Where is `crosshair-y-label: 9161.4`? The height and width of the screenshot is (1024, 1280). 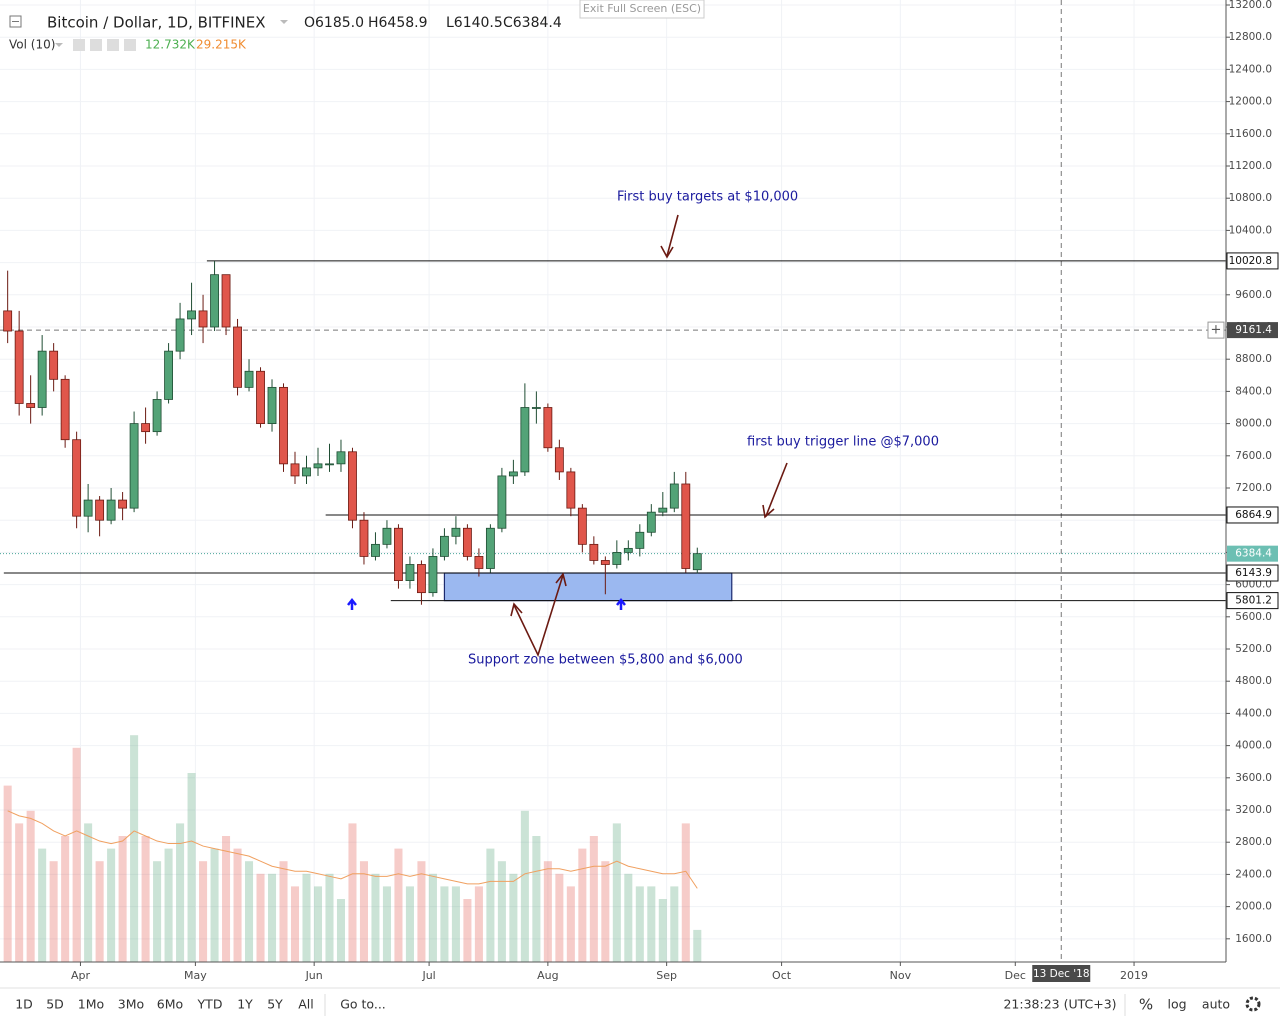 crosshair-y-label: 9161.4 is located at coordinates (1253, 330).